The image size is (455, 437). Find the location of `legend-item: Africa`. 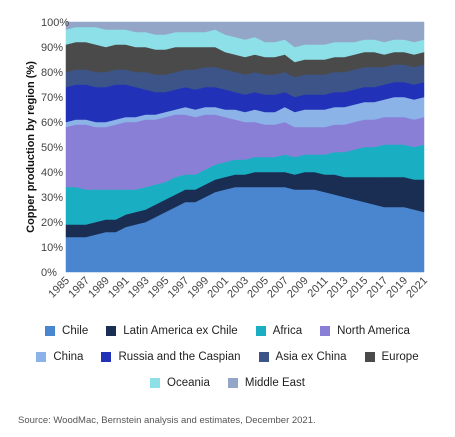

legend-item: Africa is located at coordinates (279, 331).